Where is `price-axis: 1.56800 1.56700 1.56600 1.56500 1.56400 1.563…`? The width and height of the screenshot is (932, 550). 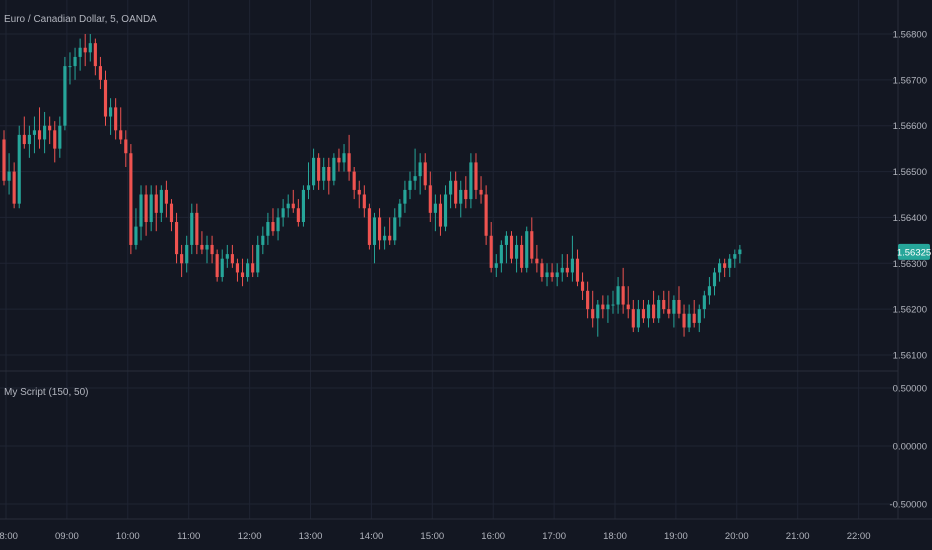
price-axis: 1.56800 1.56700 1.56600 1.56500 1.56400 1.563… is located at coordinates (910, 196).